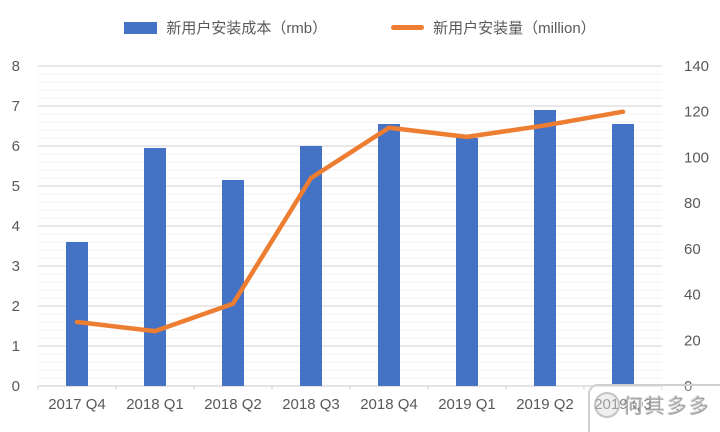 This screenshot has height=432, width=720. Describe the element at coordinates (247, 28) in the screenshot. I see `legend-label-cost: 新用户安装成本（rmb）` at that location.